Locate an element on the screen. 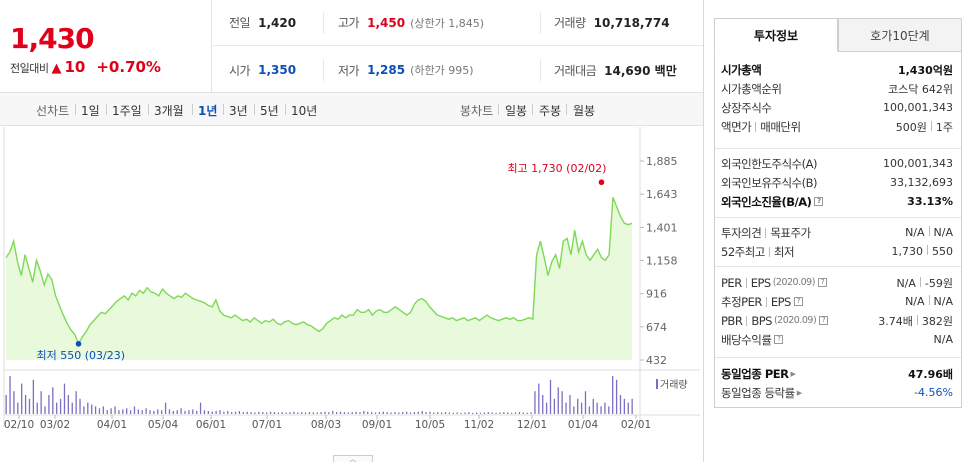 This screenshot has height=462, width=972. period-3y: 3년 is located at coordinates (238, 111).